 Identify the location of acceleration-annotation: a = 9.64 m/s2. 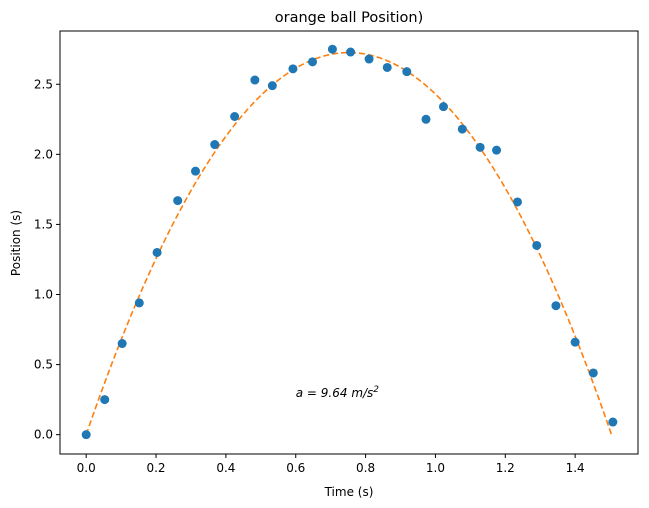
(338, 392).